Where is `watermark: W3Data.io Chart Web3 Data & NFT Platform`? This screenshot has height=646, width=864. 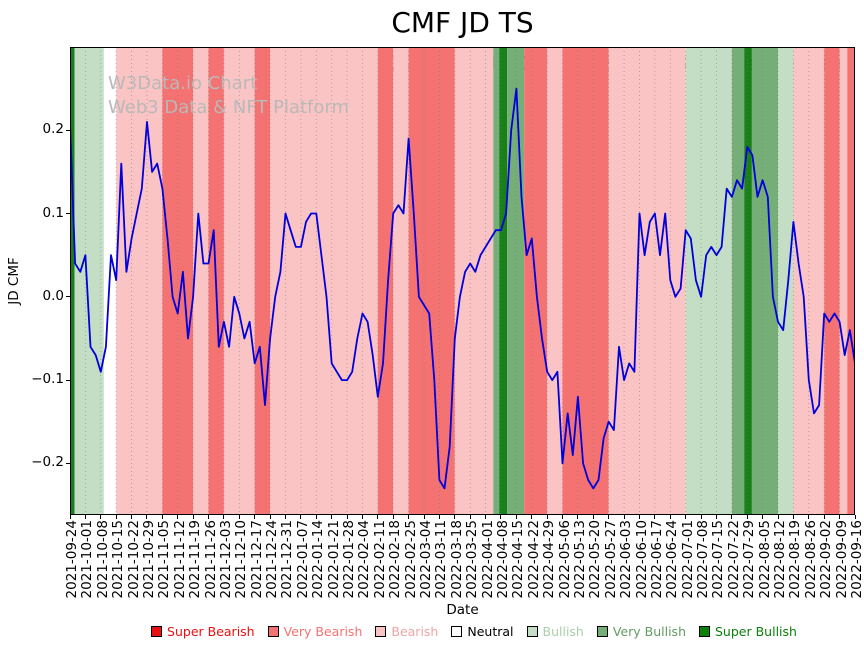 watermark: W3Data.io Chart Web3 Data & NFT Platform is located at coordinates (228, 96).